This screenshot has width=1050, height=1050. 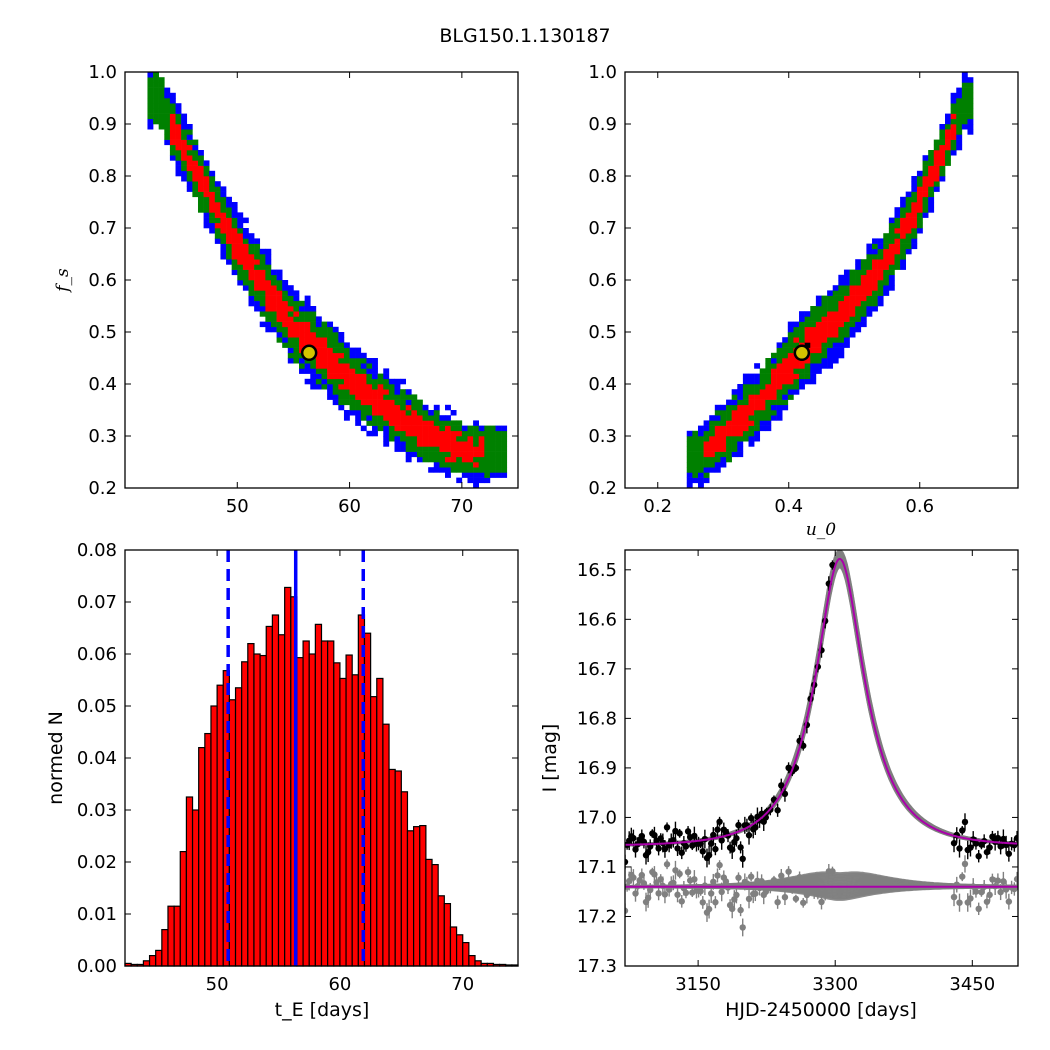 I want to click on y-tick-label: 0.01, so click(x=97, y=914).